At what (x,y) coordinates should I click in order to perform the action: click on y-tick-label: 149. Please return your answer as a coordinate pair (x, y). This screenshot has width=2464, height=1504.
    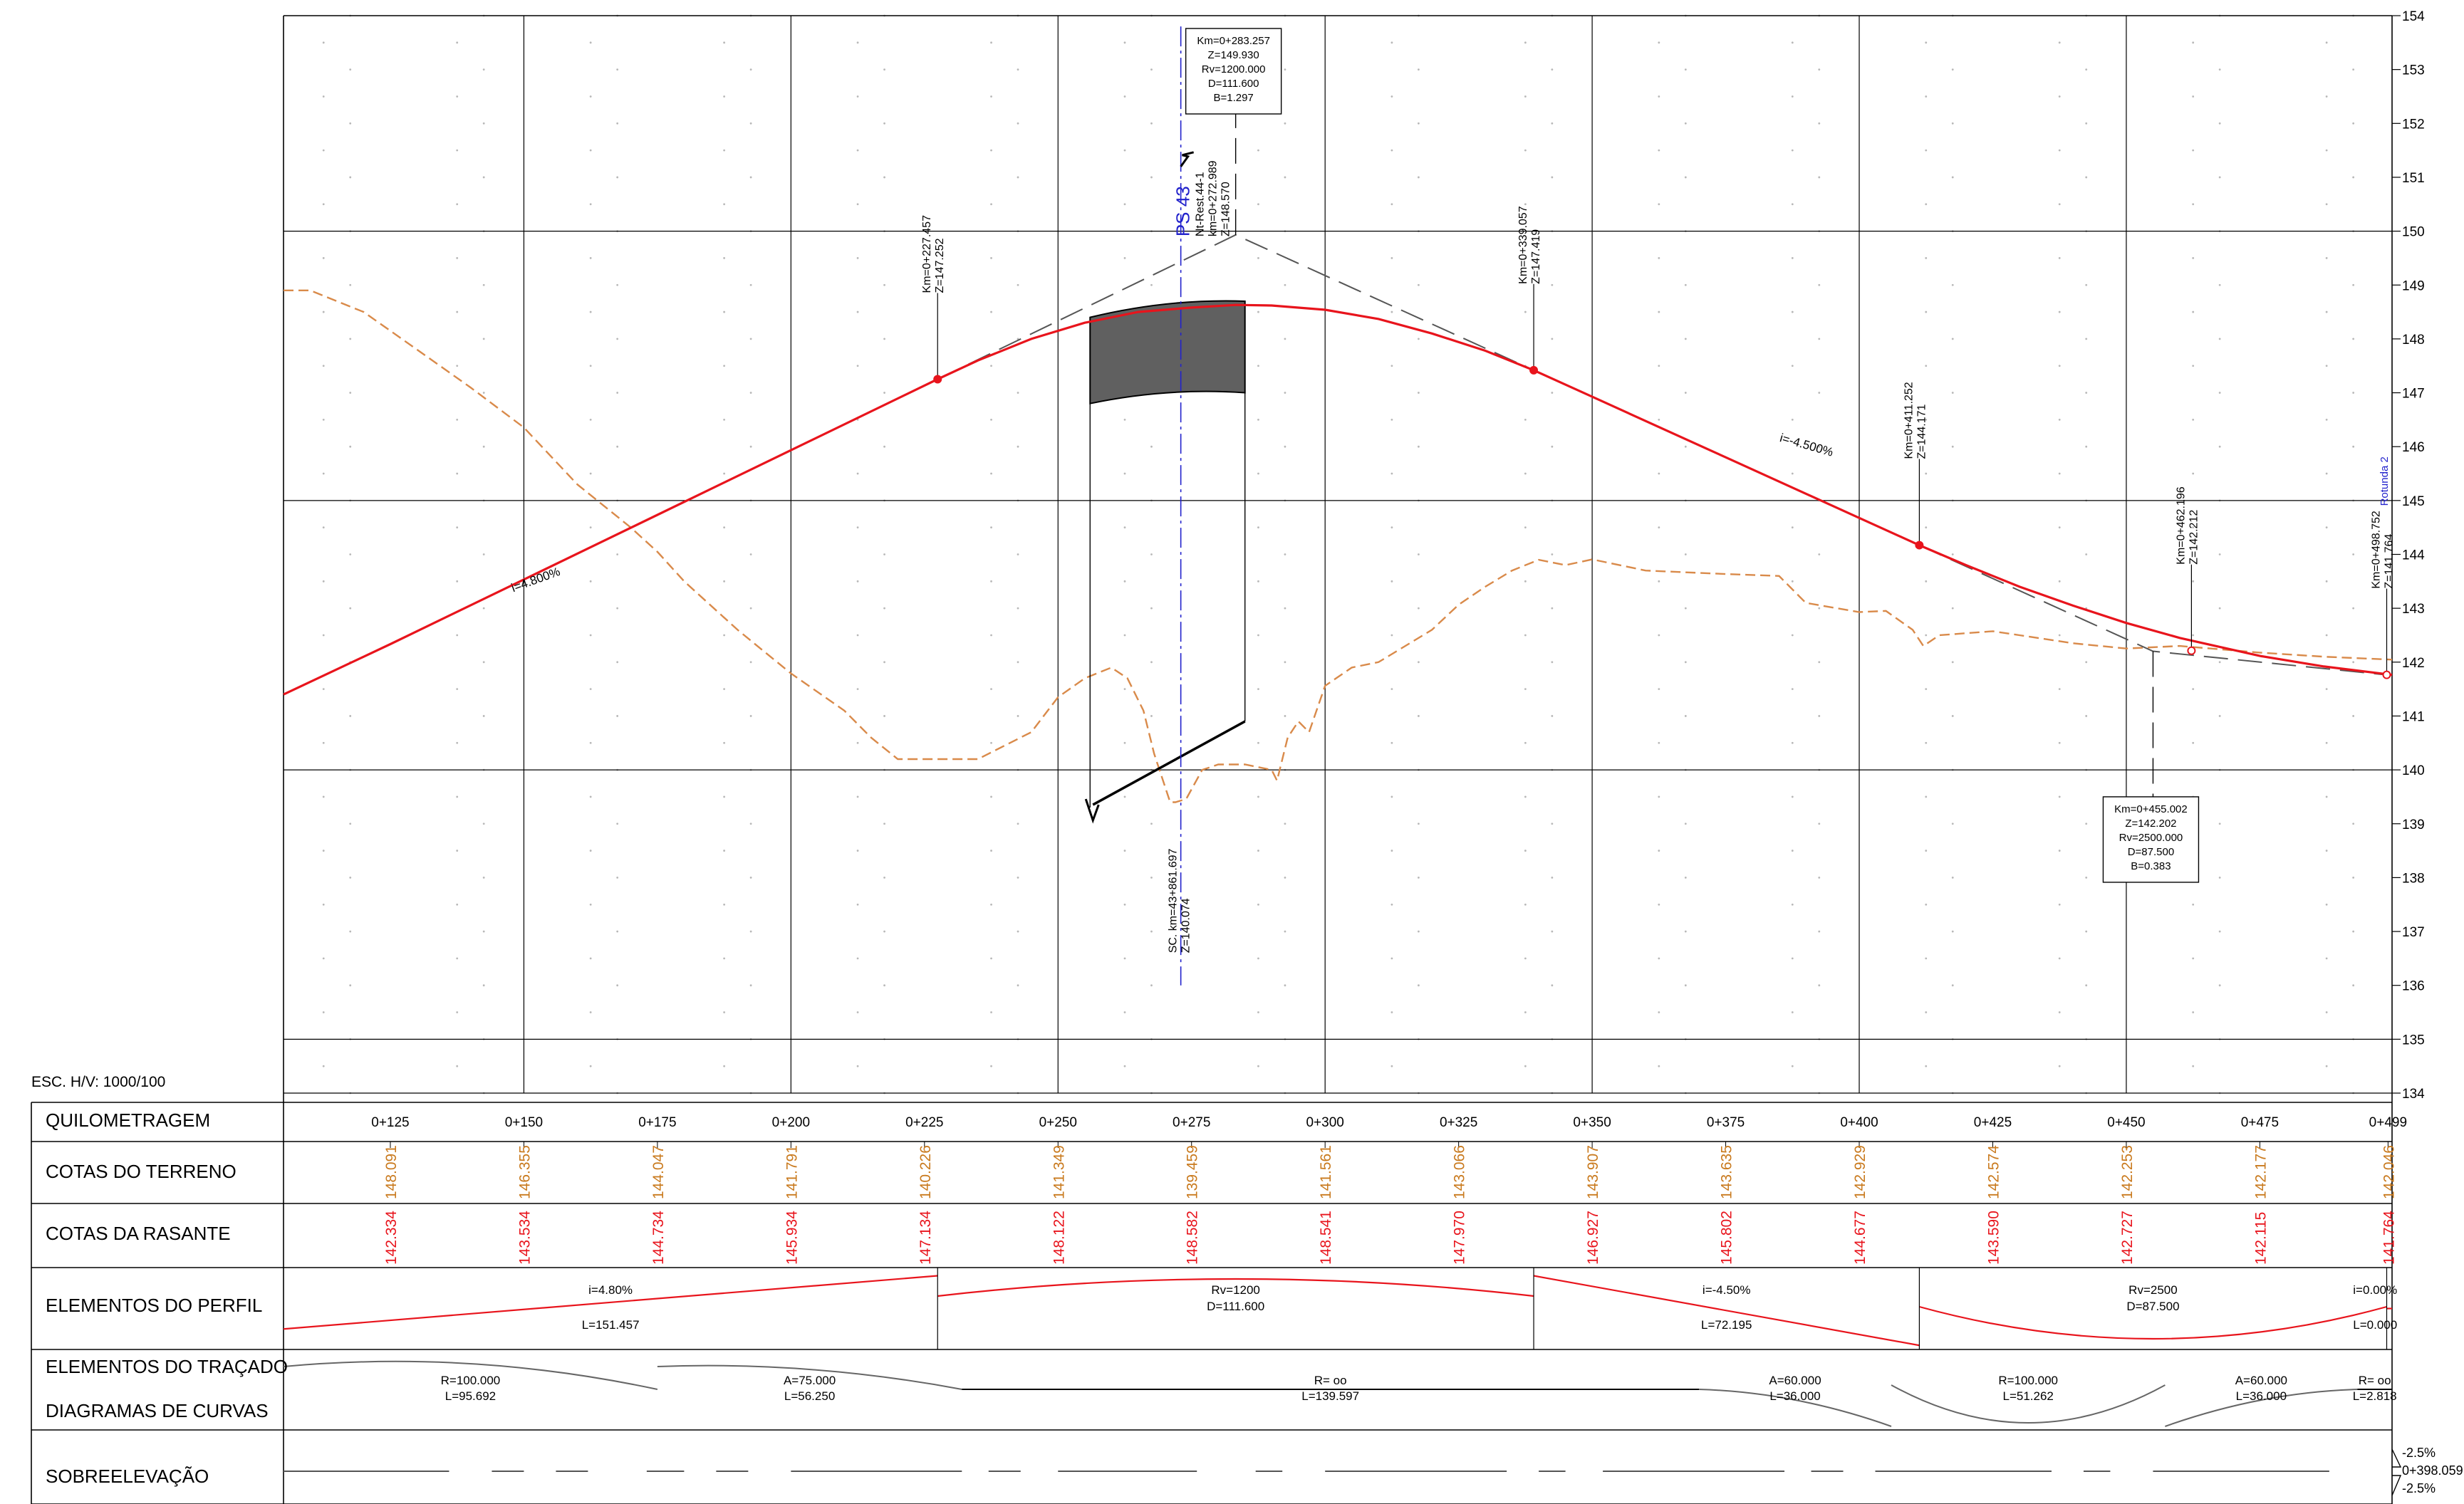
    Looking at the image, I should click on (2413, 285).